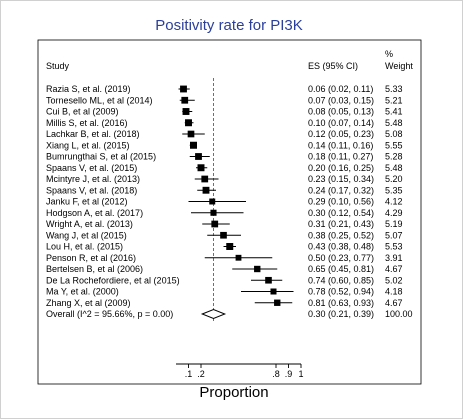 The height and width of the screenshot is (420, 463). What do you see at coordinates (91, 190) in the screenshot?
I see `study-label: Spaans V, et al. (2018)` at bounding box center [91, 190].